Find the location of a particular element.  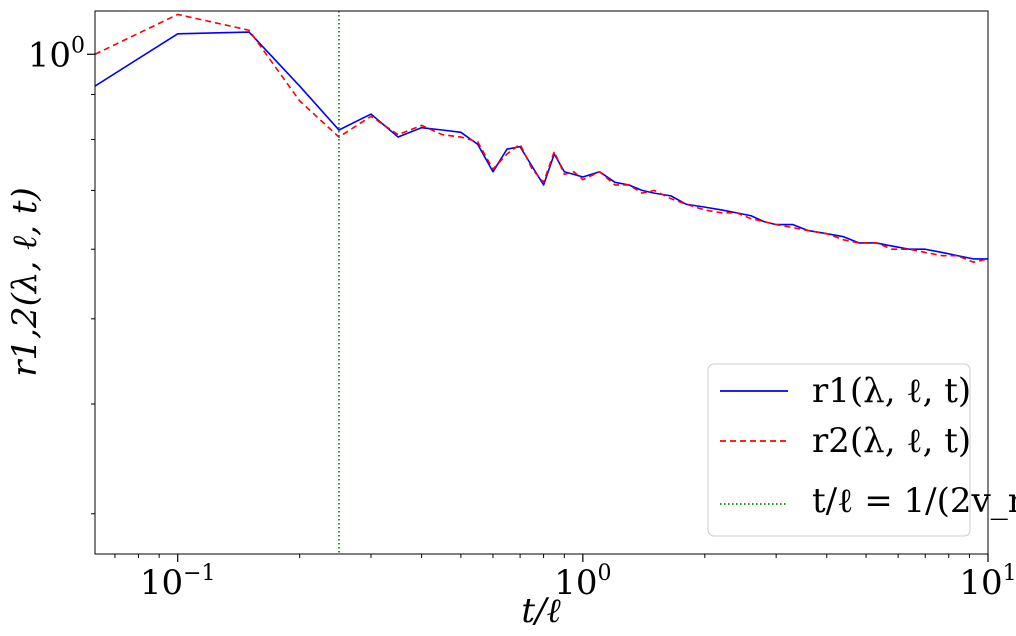

legend-box is located at coordinates (839, 450).